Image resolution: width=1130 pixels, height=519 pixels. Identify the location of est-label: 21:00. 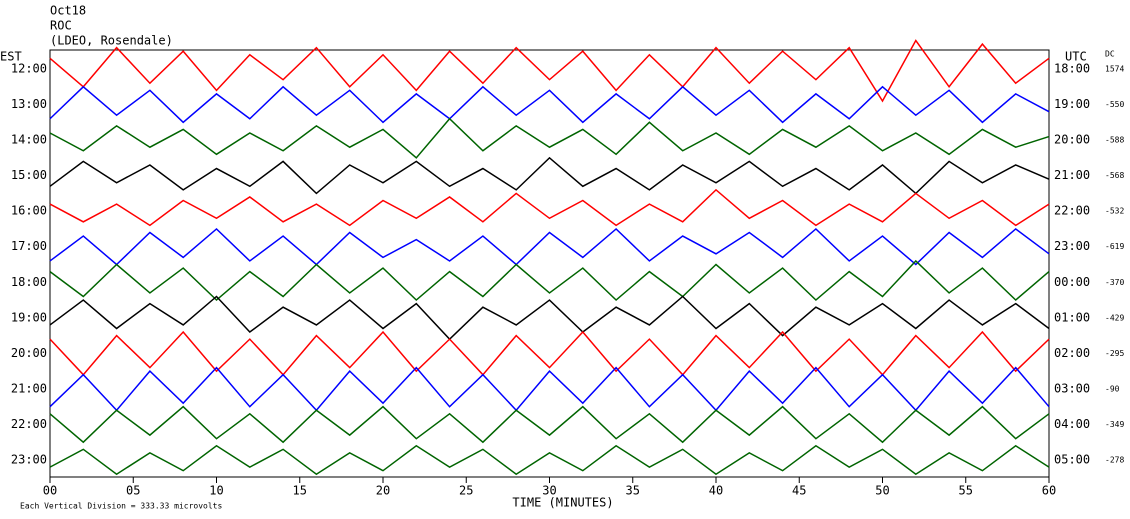
(29, 388).